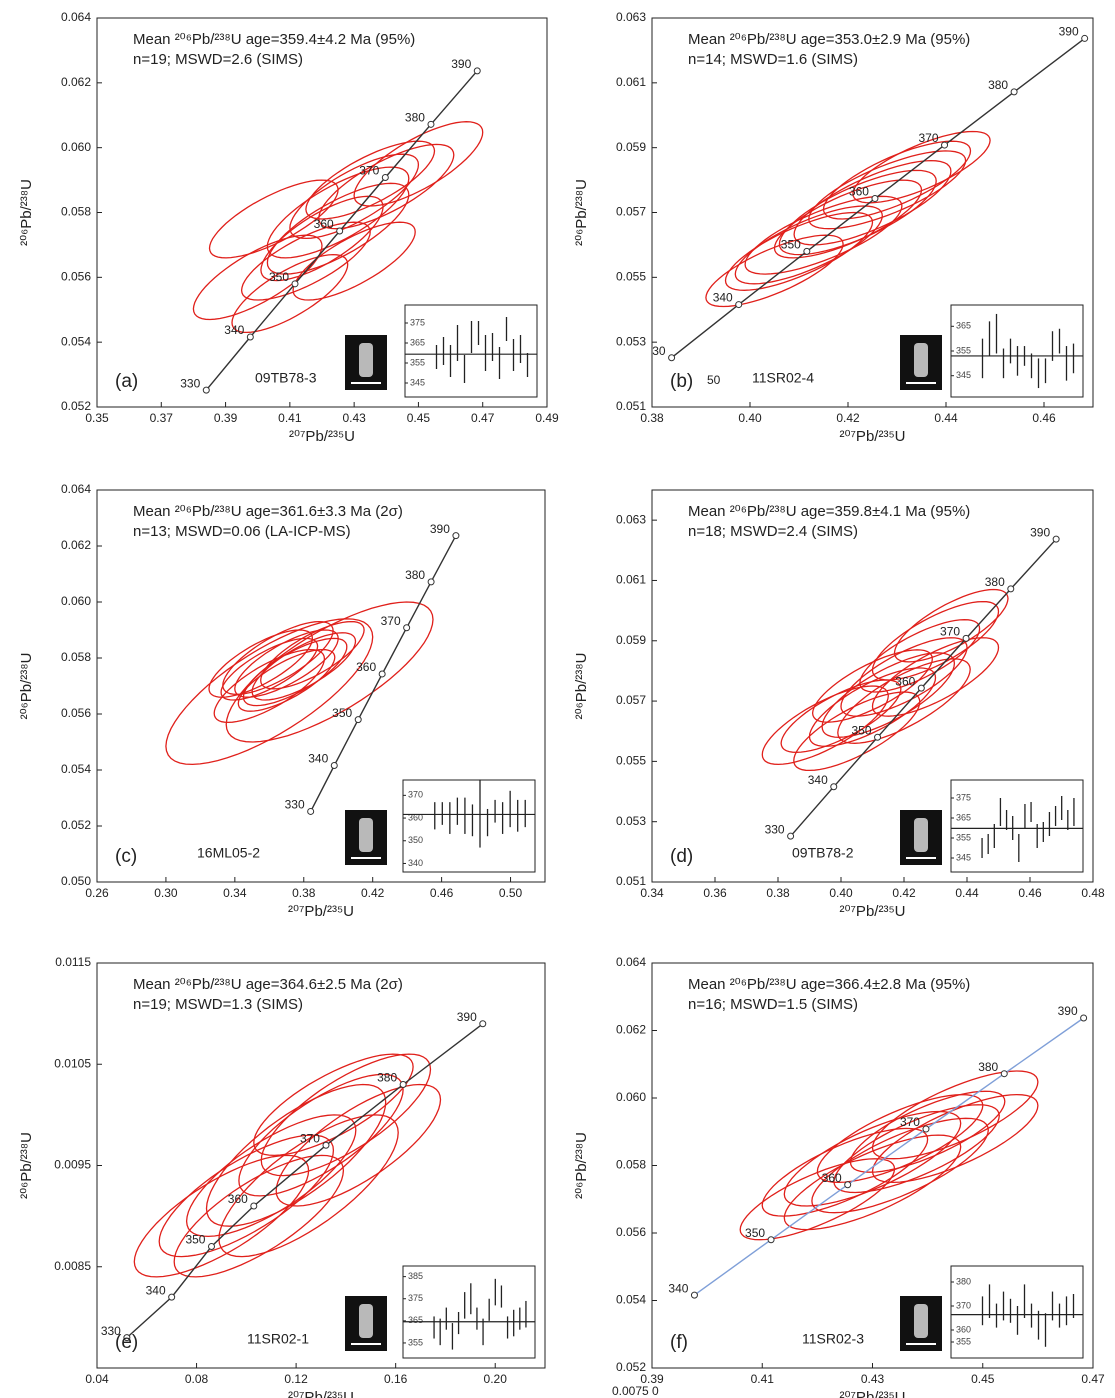  Describe the element at coordinates (631, 147) in the screenshot. I see `y-tick-label: 0.059` at that location.